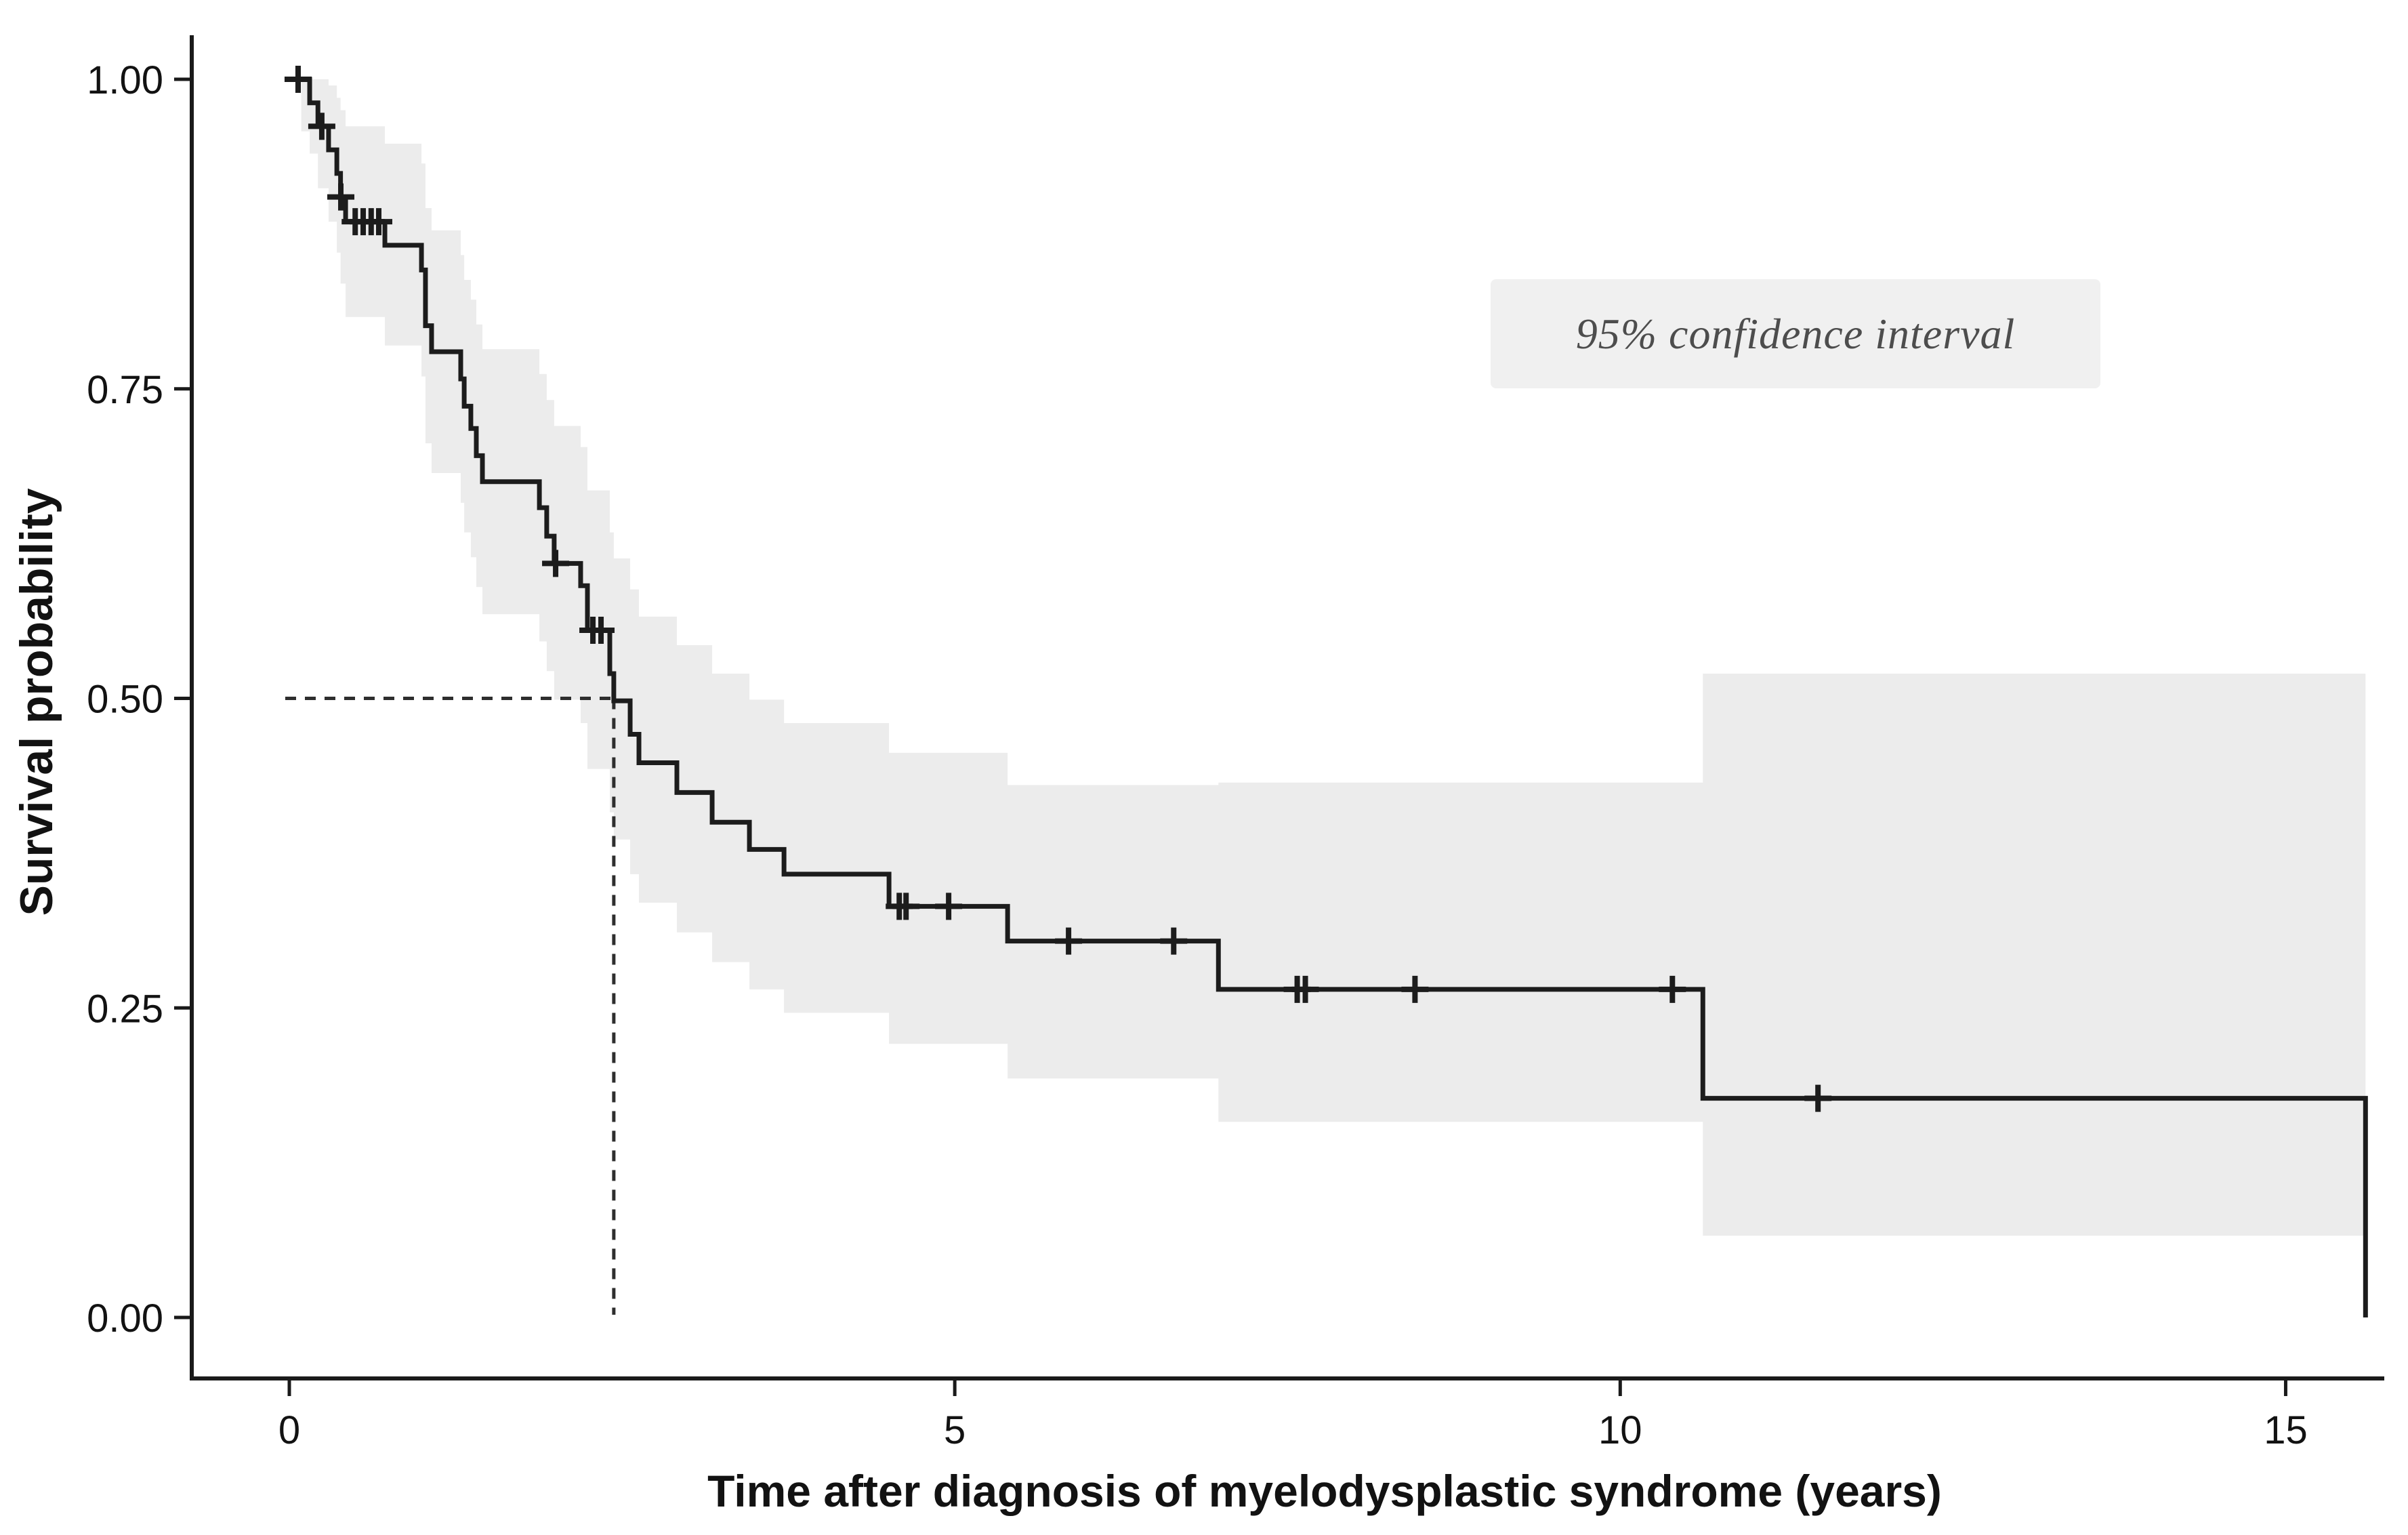  What do you see at coordinates (1620, 1430) in the screenshot?
I see `x-tick-label: 10` at bounding box center [1620, 1430].